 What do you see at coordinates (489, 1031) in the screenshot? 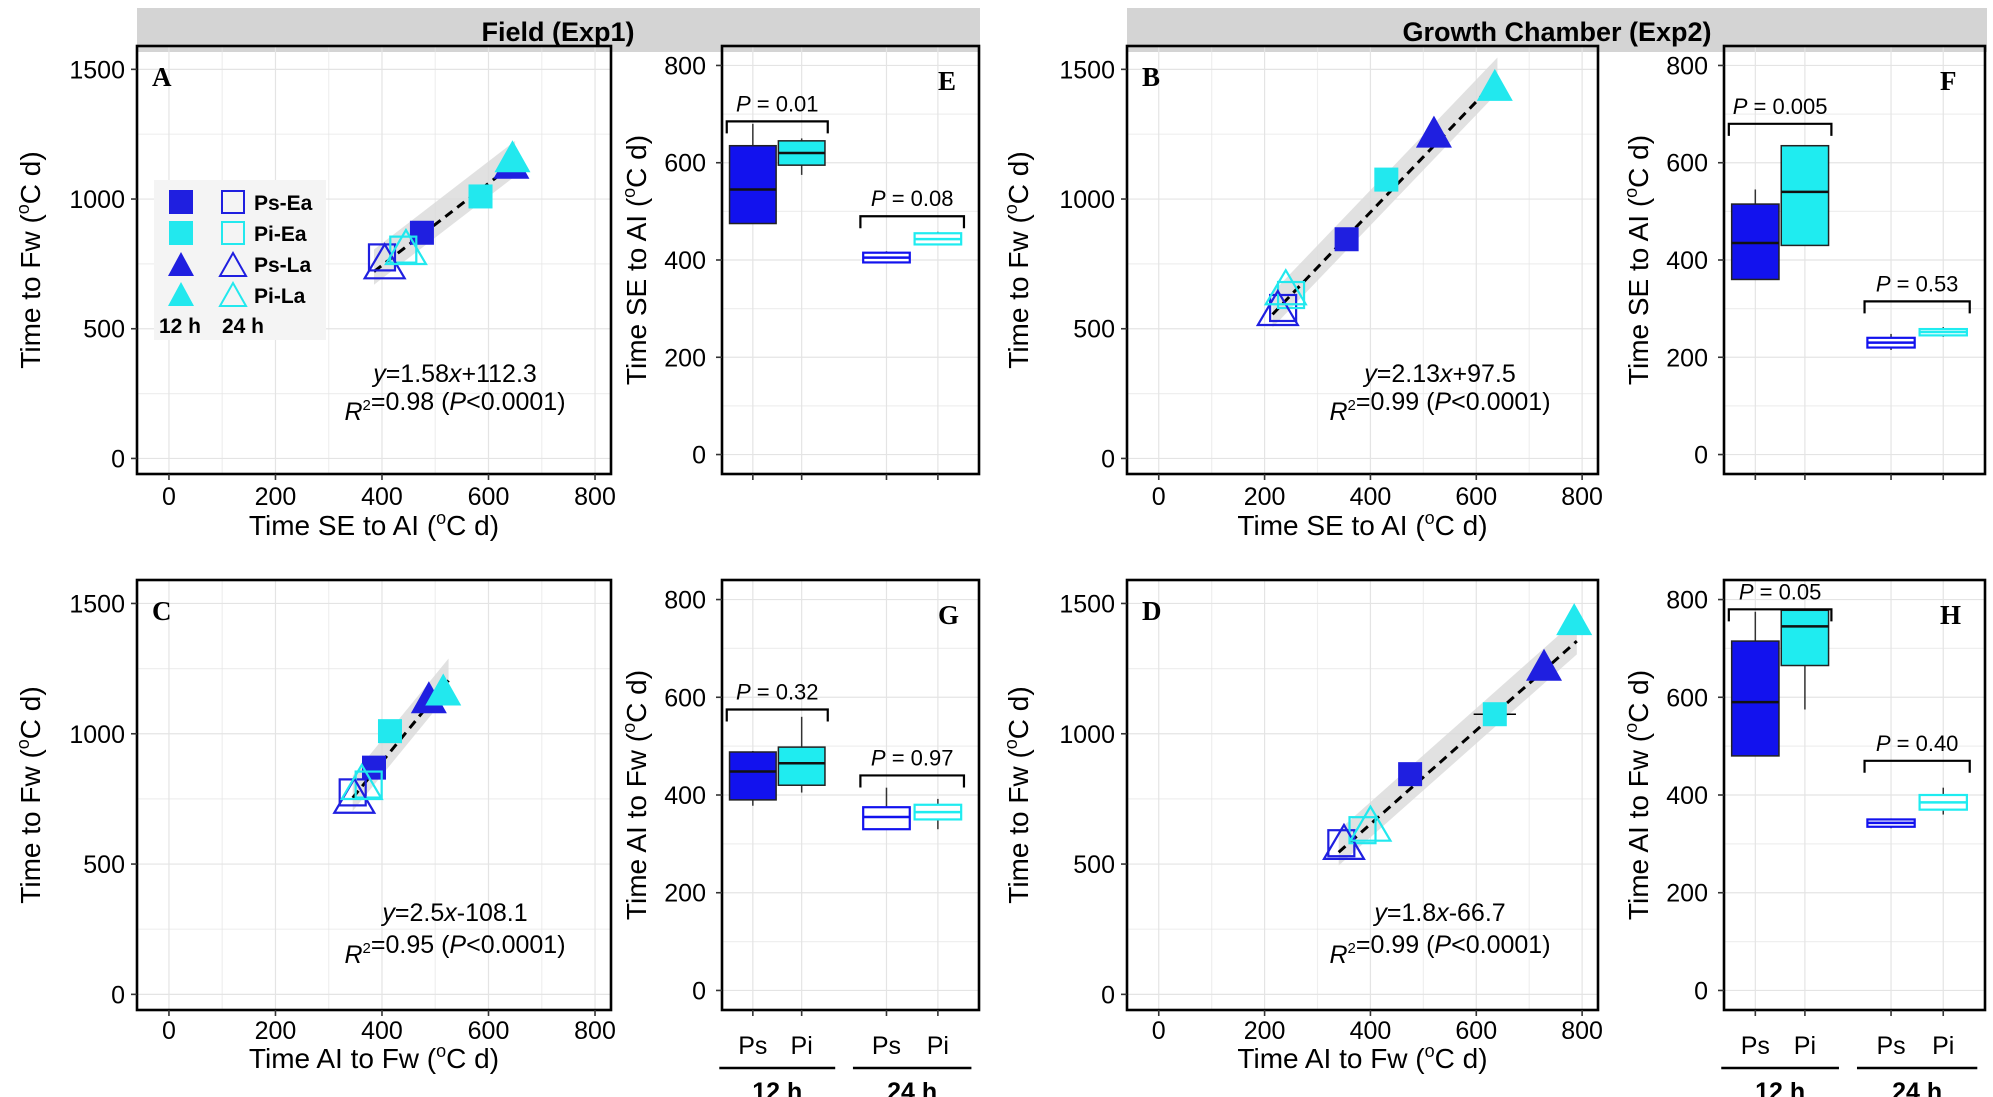
I see `x-tick-label: 600` at bounding box center [489, 1031].